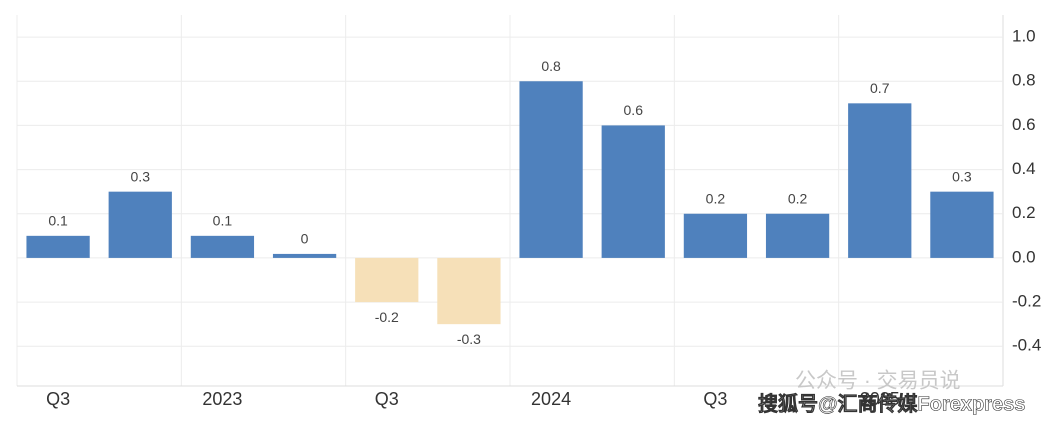  I want to click on x-tick-label: 2024, so click(551, 399).